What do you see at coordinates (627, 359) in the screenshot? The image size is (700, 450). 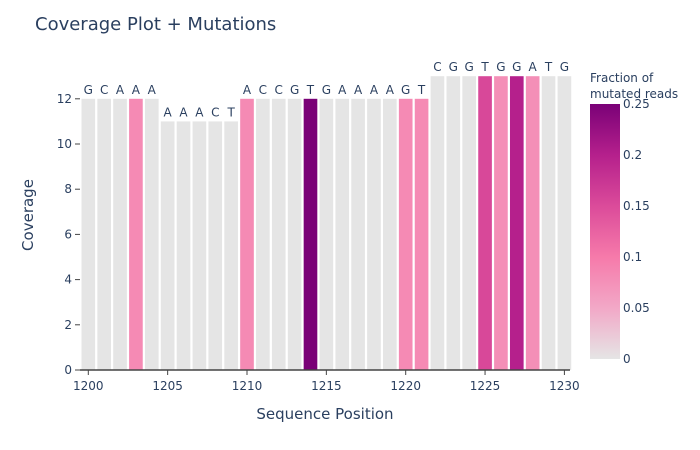 I see `colorbar-tick-label-0: 0` at bounding box center [627, 359].